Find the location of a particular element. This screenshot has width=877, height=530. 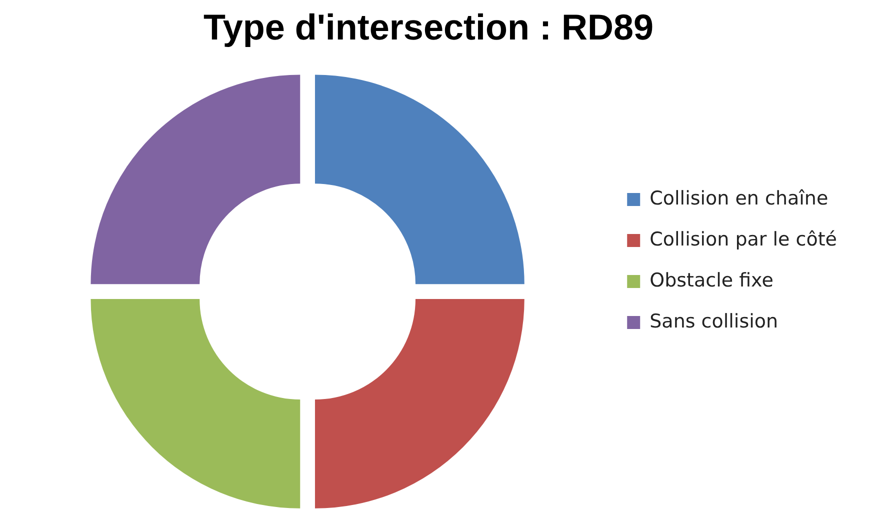

chart-title: Type d'intersection : RD89 is located at coordinates (429, 27).